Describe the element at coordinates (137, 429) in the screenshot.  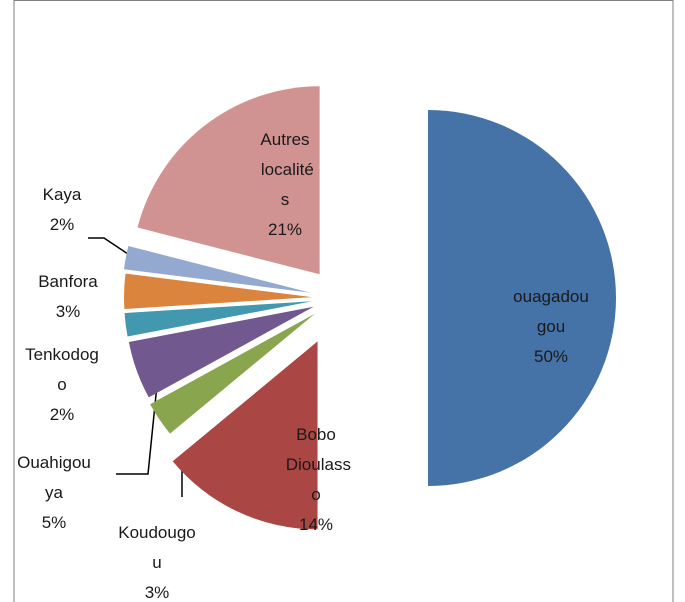
I see `leader-line` at that location.